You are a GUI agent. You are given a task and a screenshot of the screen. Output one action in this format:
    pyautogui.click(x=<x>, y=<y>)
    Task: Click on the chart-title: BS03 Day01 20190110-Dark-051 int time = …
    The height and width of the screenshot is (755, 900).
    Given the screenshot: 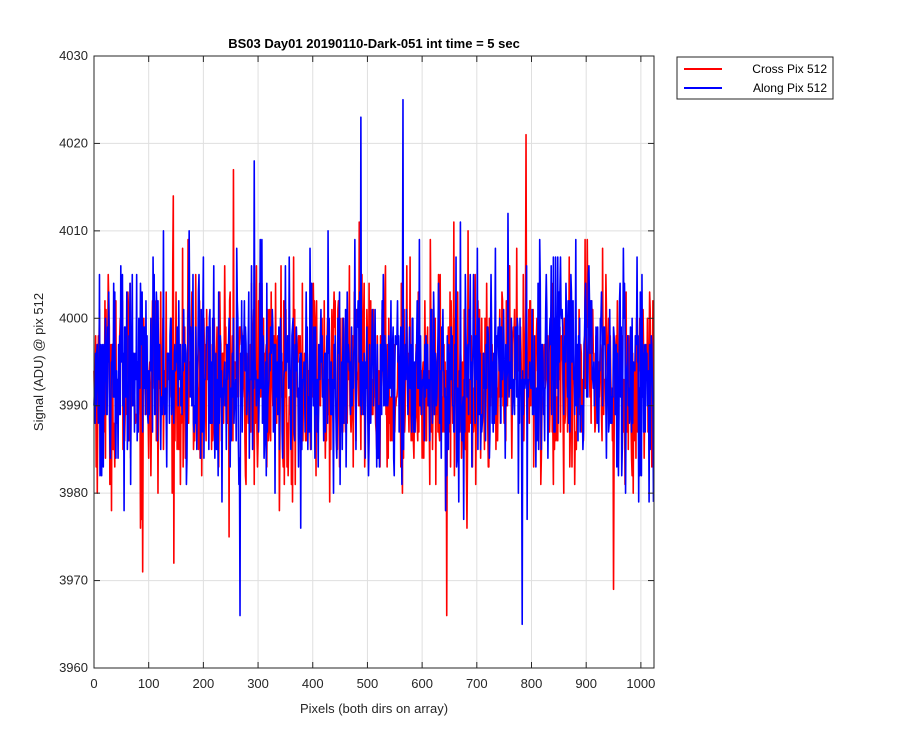 What is the action you would take?
    pyautogui.click(x=374, y=43)
    